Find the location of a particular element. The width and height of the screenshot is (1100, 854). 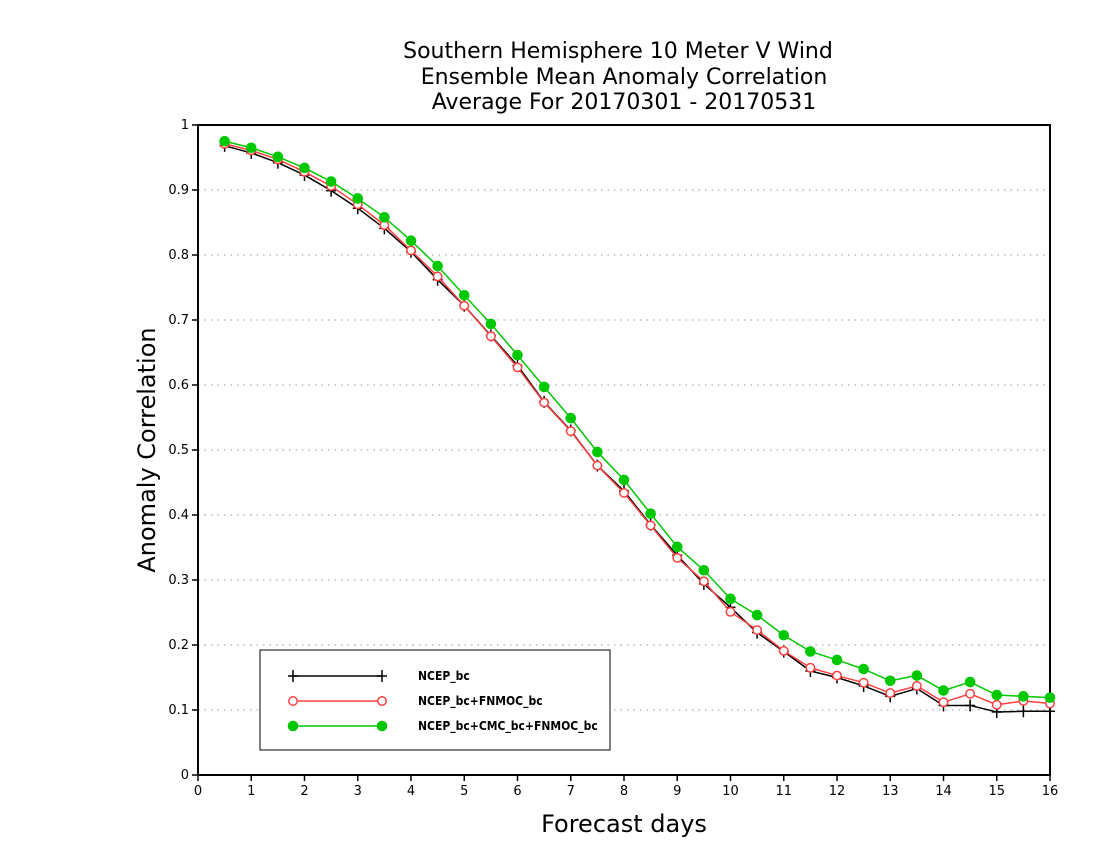

x-tick-label-10: 10 is located at coordinates (730, 791).